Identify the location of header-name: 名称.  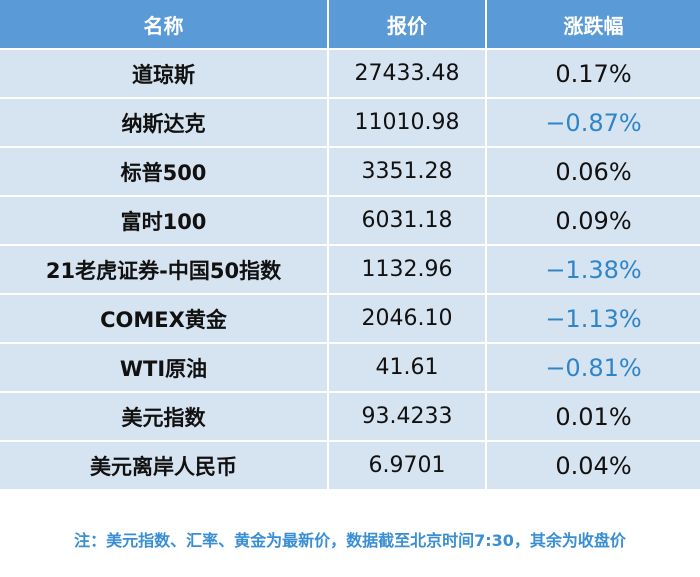
(164, 25).